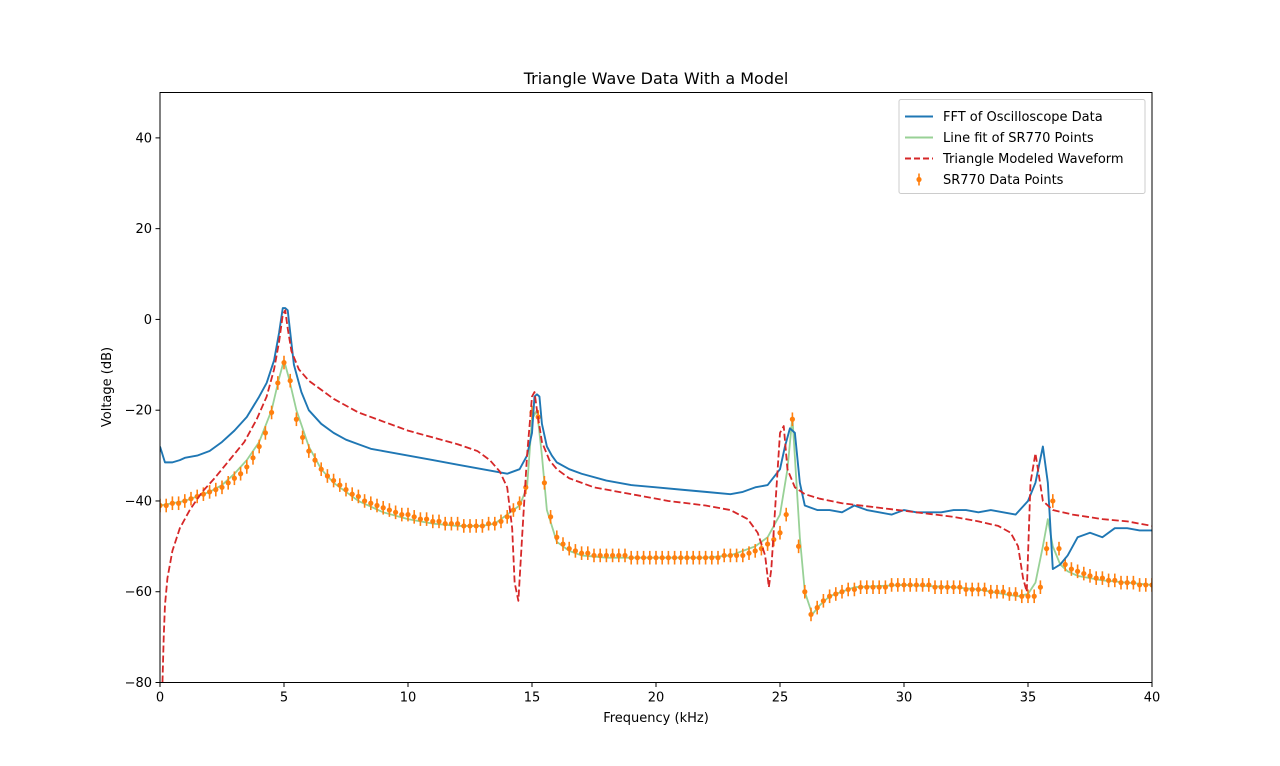 The width and height of the screenshot is (1280, 766). What do you see at coordinates (107, 387) in the screenshot?
I see `y-axis-label: Voltage (dB)` at bounding box center [107, 387].